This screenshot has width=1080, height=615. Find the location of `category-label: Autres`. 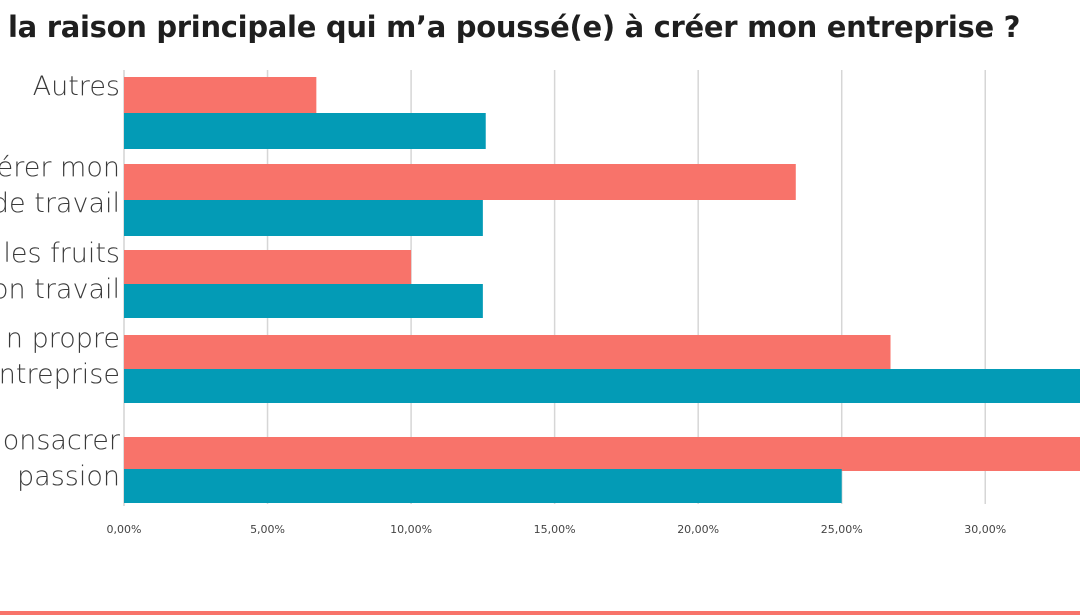

category-label: Autres is located at coordinates (76, 86).